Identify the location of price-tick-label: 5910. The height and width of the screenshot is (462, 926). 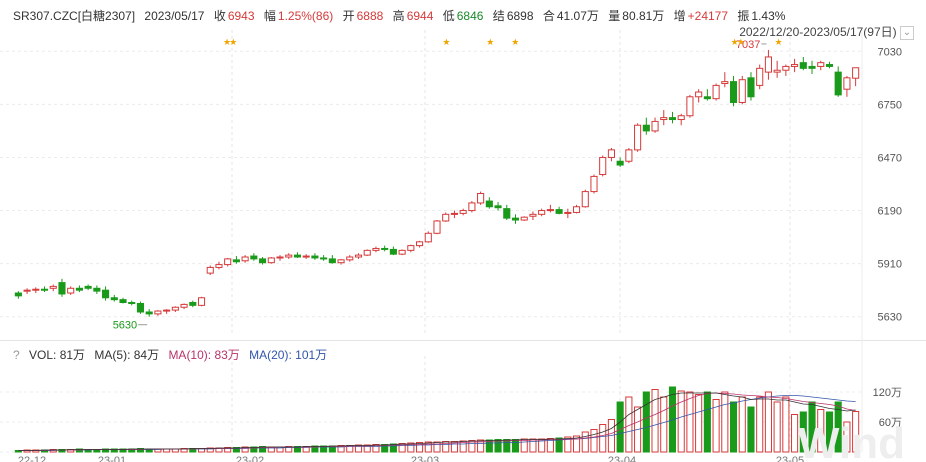
(890, 265).